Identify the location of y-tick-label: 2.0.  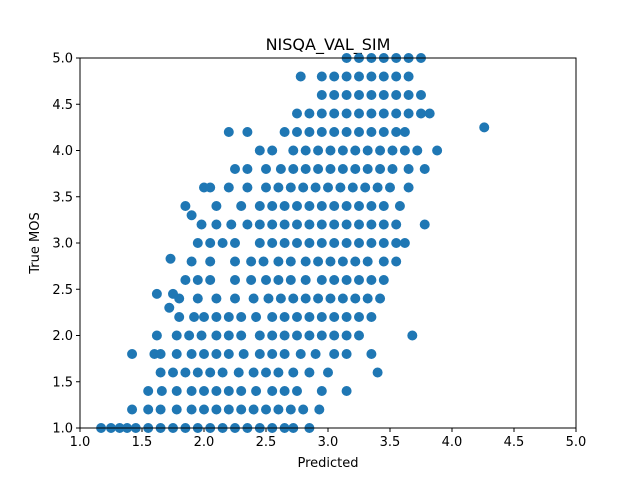
(62, 336).